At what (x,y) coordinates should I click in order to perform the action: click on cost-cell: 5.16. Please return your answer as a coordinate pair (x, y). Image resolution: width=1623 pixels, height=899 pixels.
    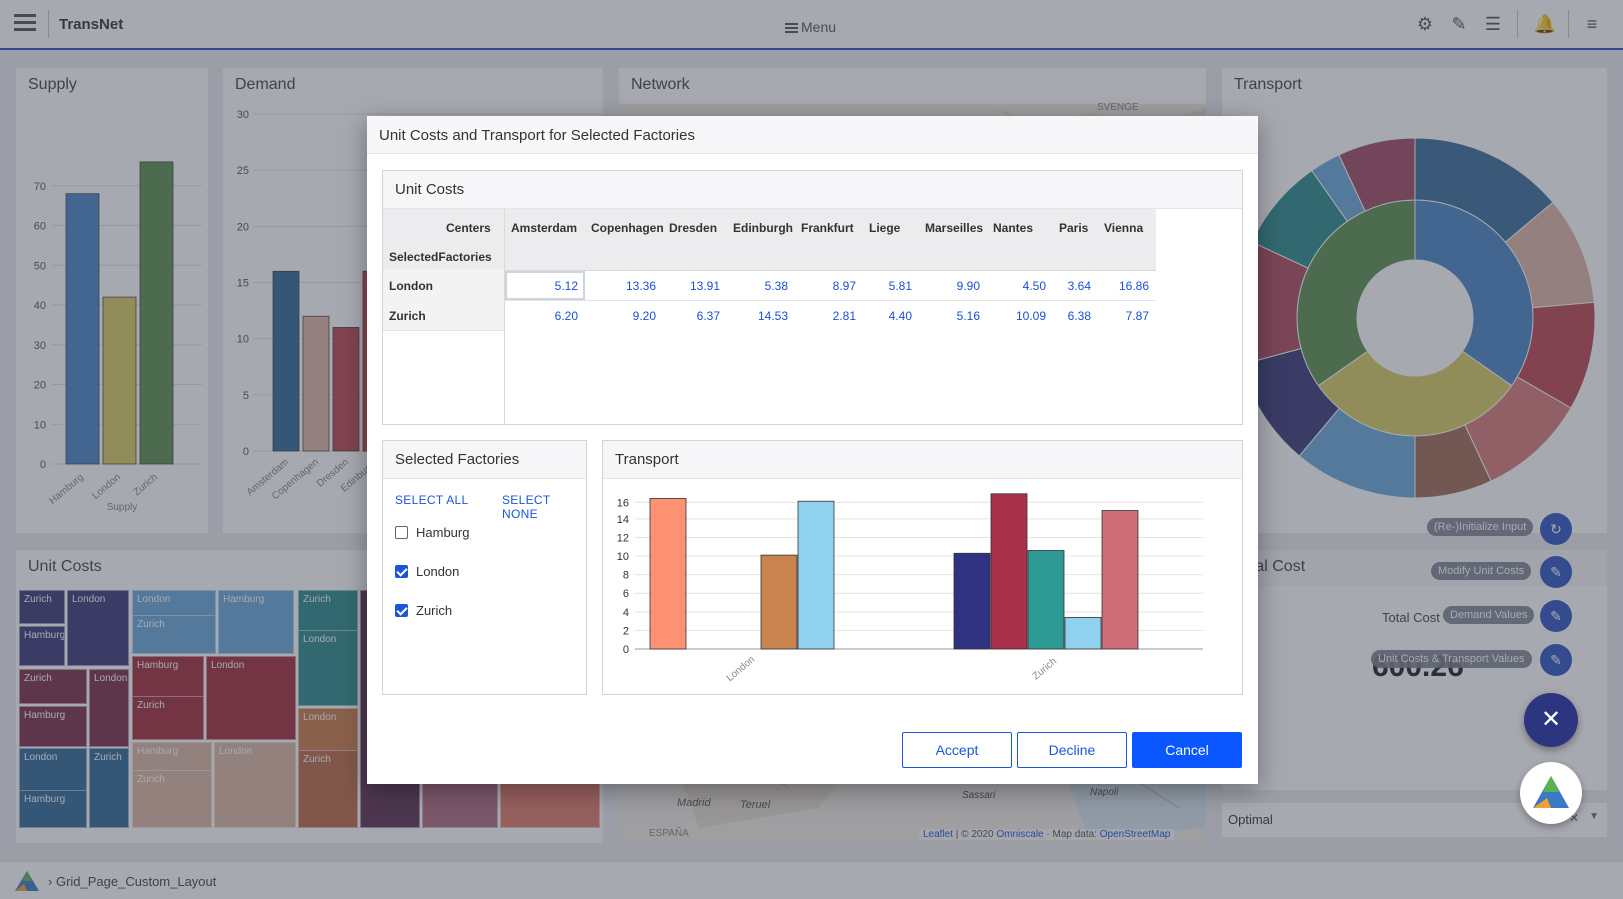
    Looking at the image, I should click on (968, 316).